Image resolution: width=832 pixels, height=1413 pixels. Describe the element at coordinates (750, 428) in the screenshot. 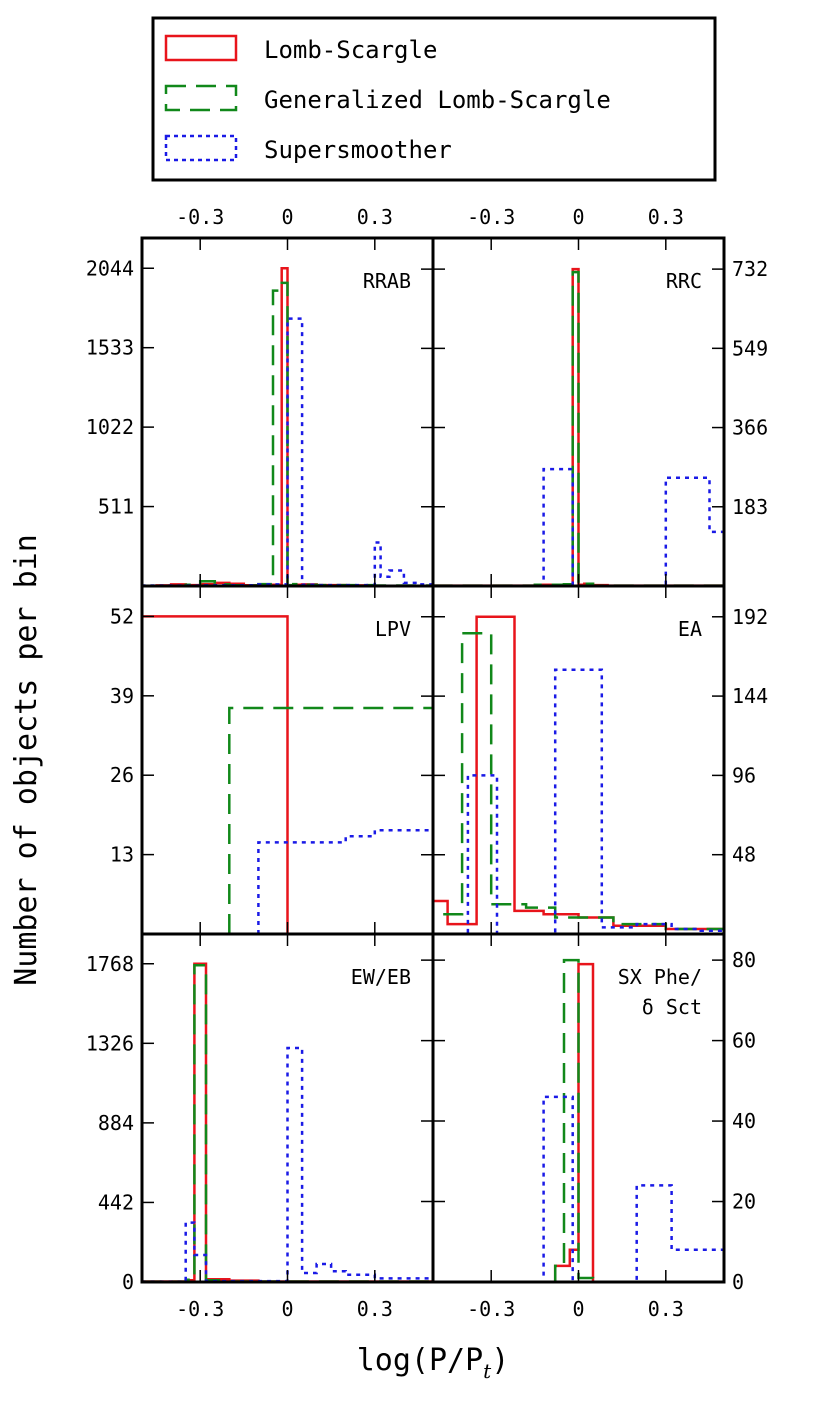

I see `rrc-ytick-label: 366` at that location.